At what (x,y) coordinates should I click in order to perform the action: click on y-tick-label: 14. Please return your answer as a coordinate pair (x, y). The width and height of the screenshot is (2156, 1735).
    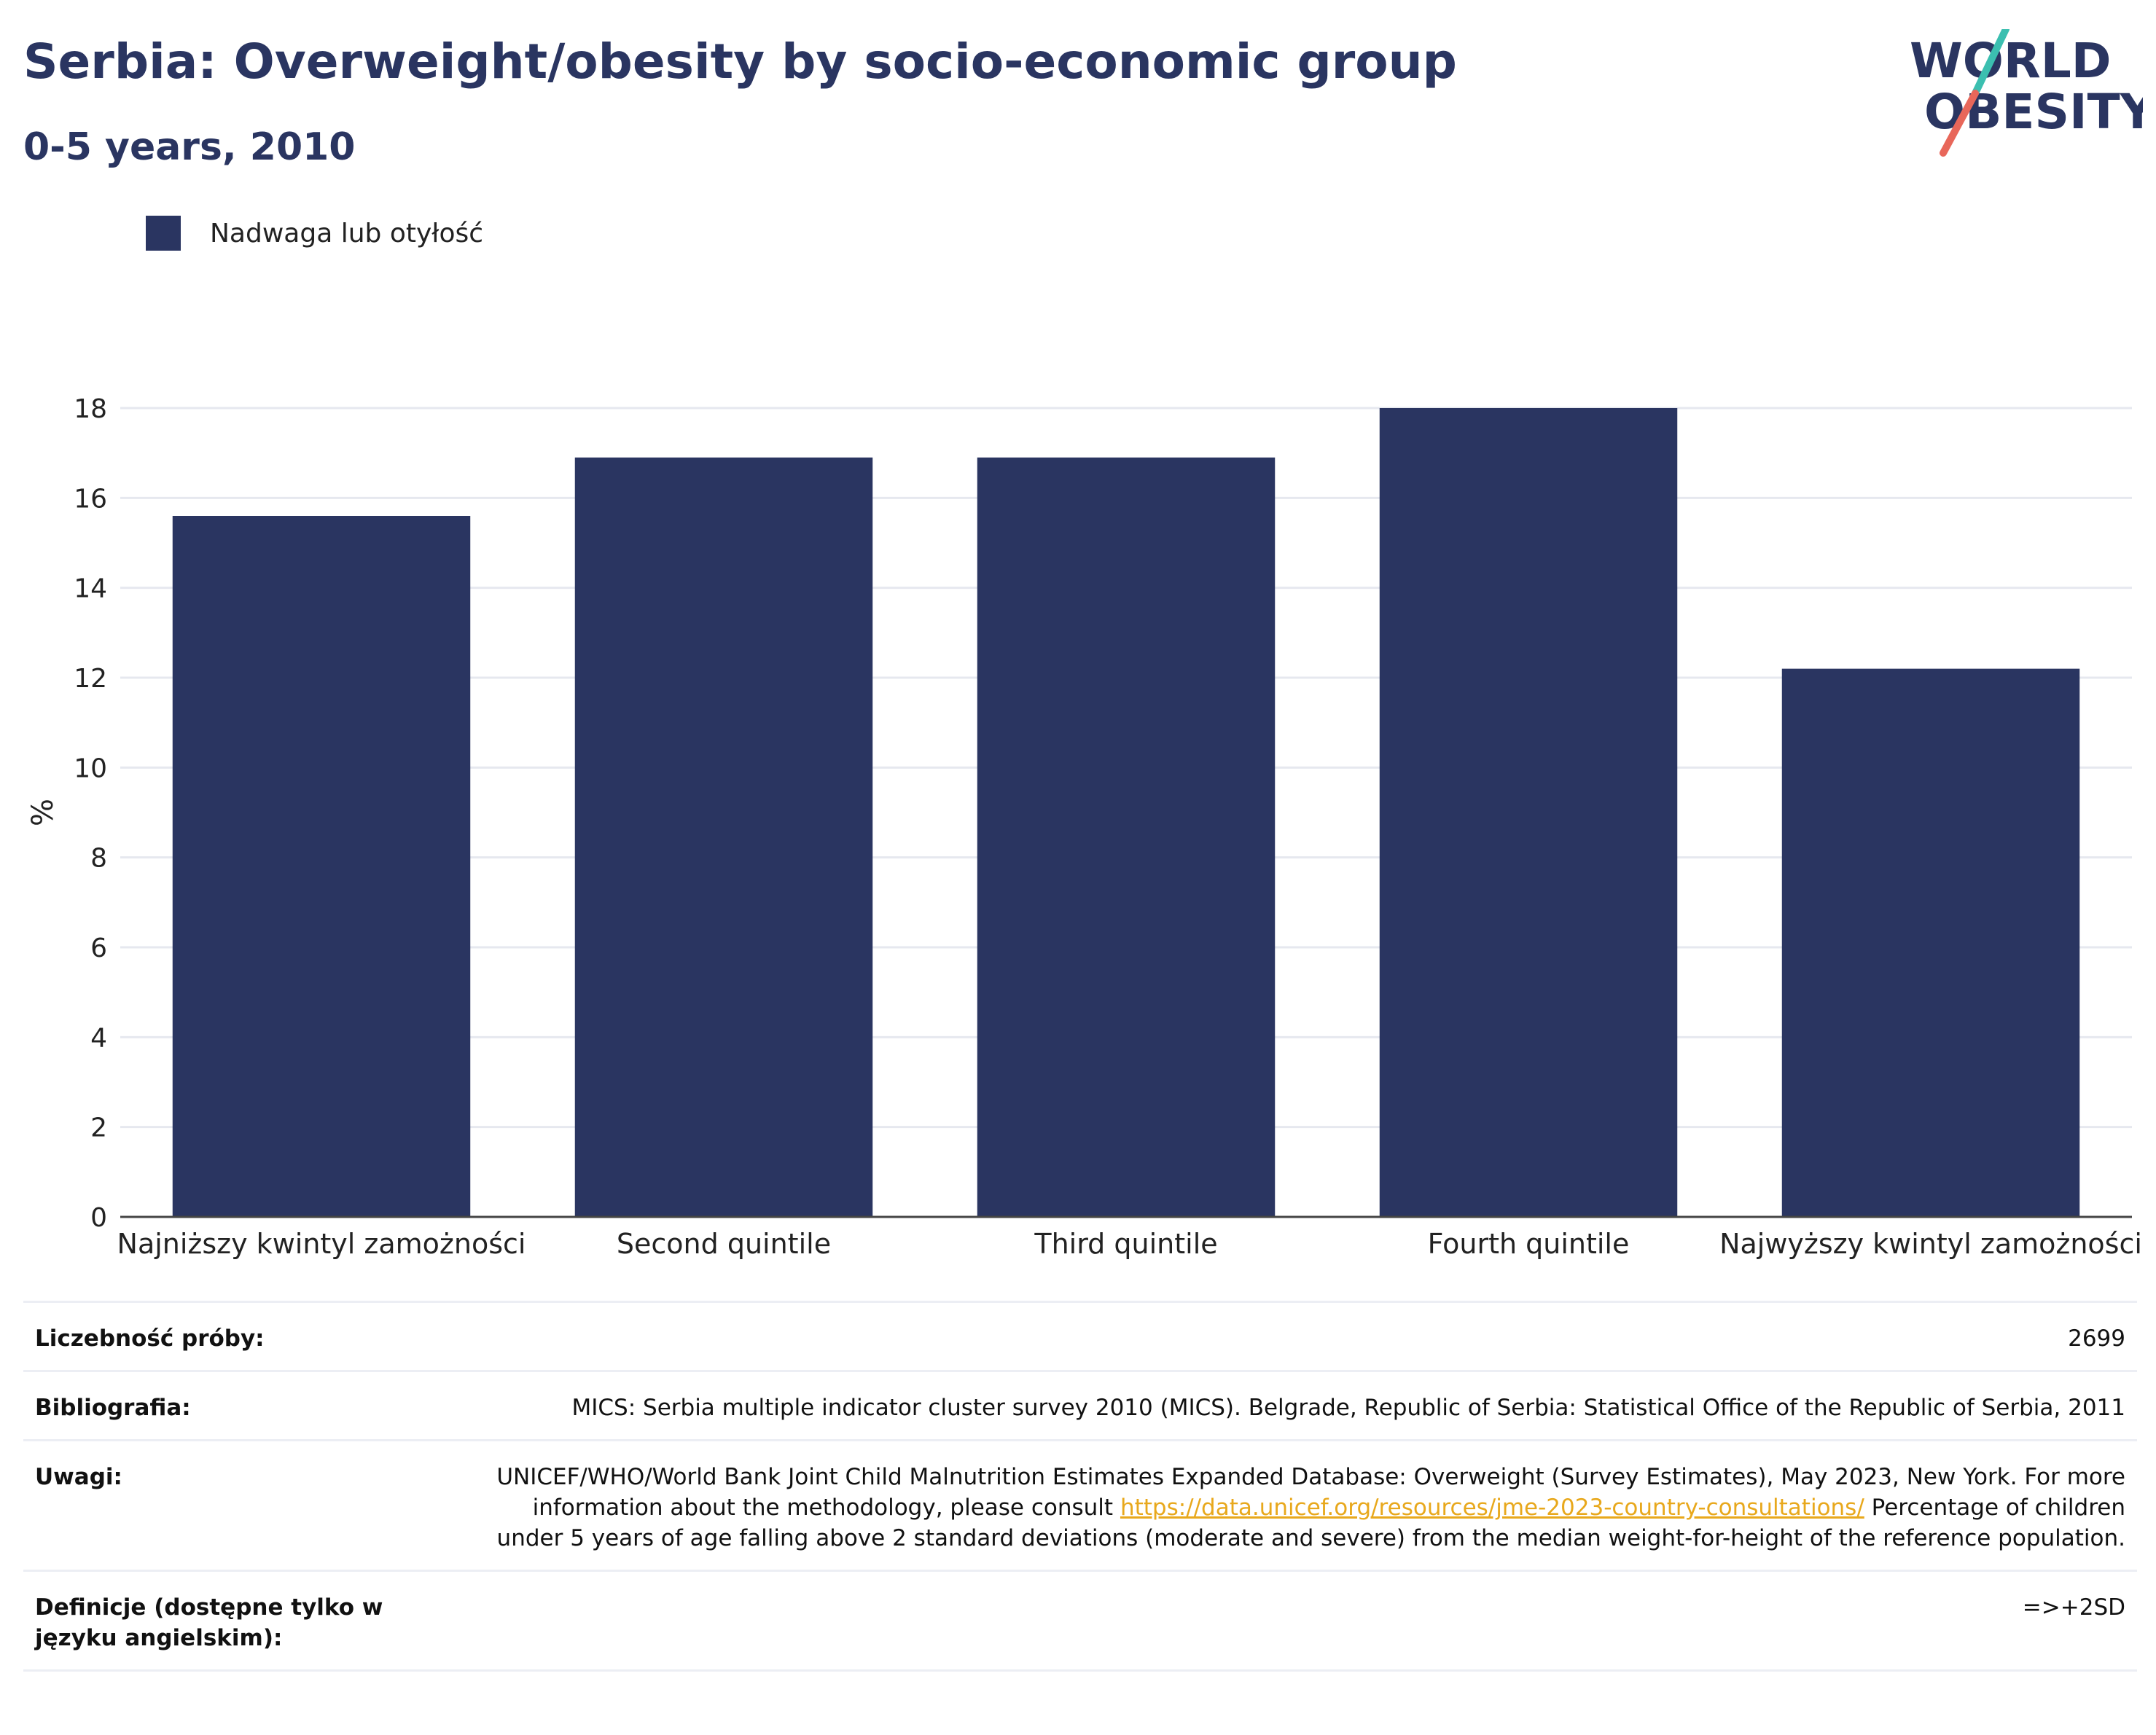
    Looking at the image, I should click on (91, 589).